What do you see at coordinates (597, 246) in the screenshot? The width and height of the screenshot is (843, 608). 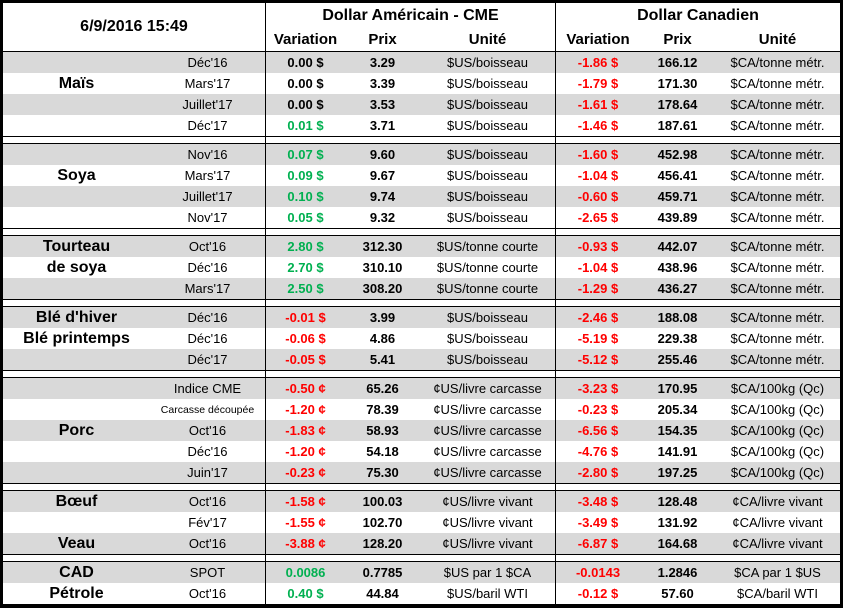 I see `ca-variation: -0.93 $` at bounding box center [597, 246].